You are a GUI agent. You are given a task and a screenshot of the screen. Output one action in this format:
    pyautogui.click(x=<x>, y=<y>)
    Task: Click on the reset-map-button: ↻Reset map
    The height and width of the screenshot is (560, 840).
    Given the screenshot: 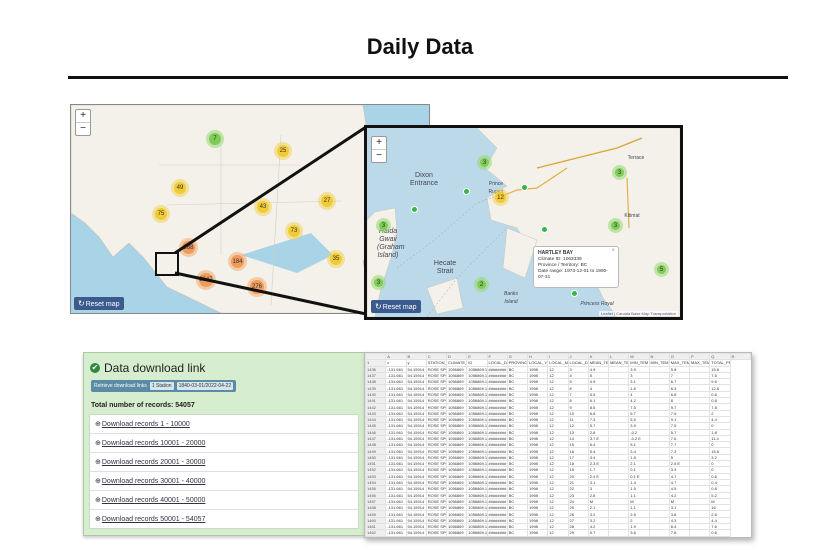 What is the action you would take?
    pyautogui.click(x=99, y=303)
    